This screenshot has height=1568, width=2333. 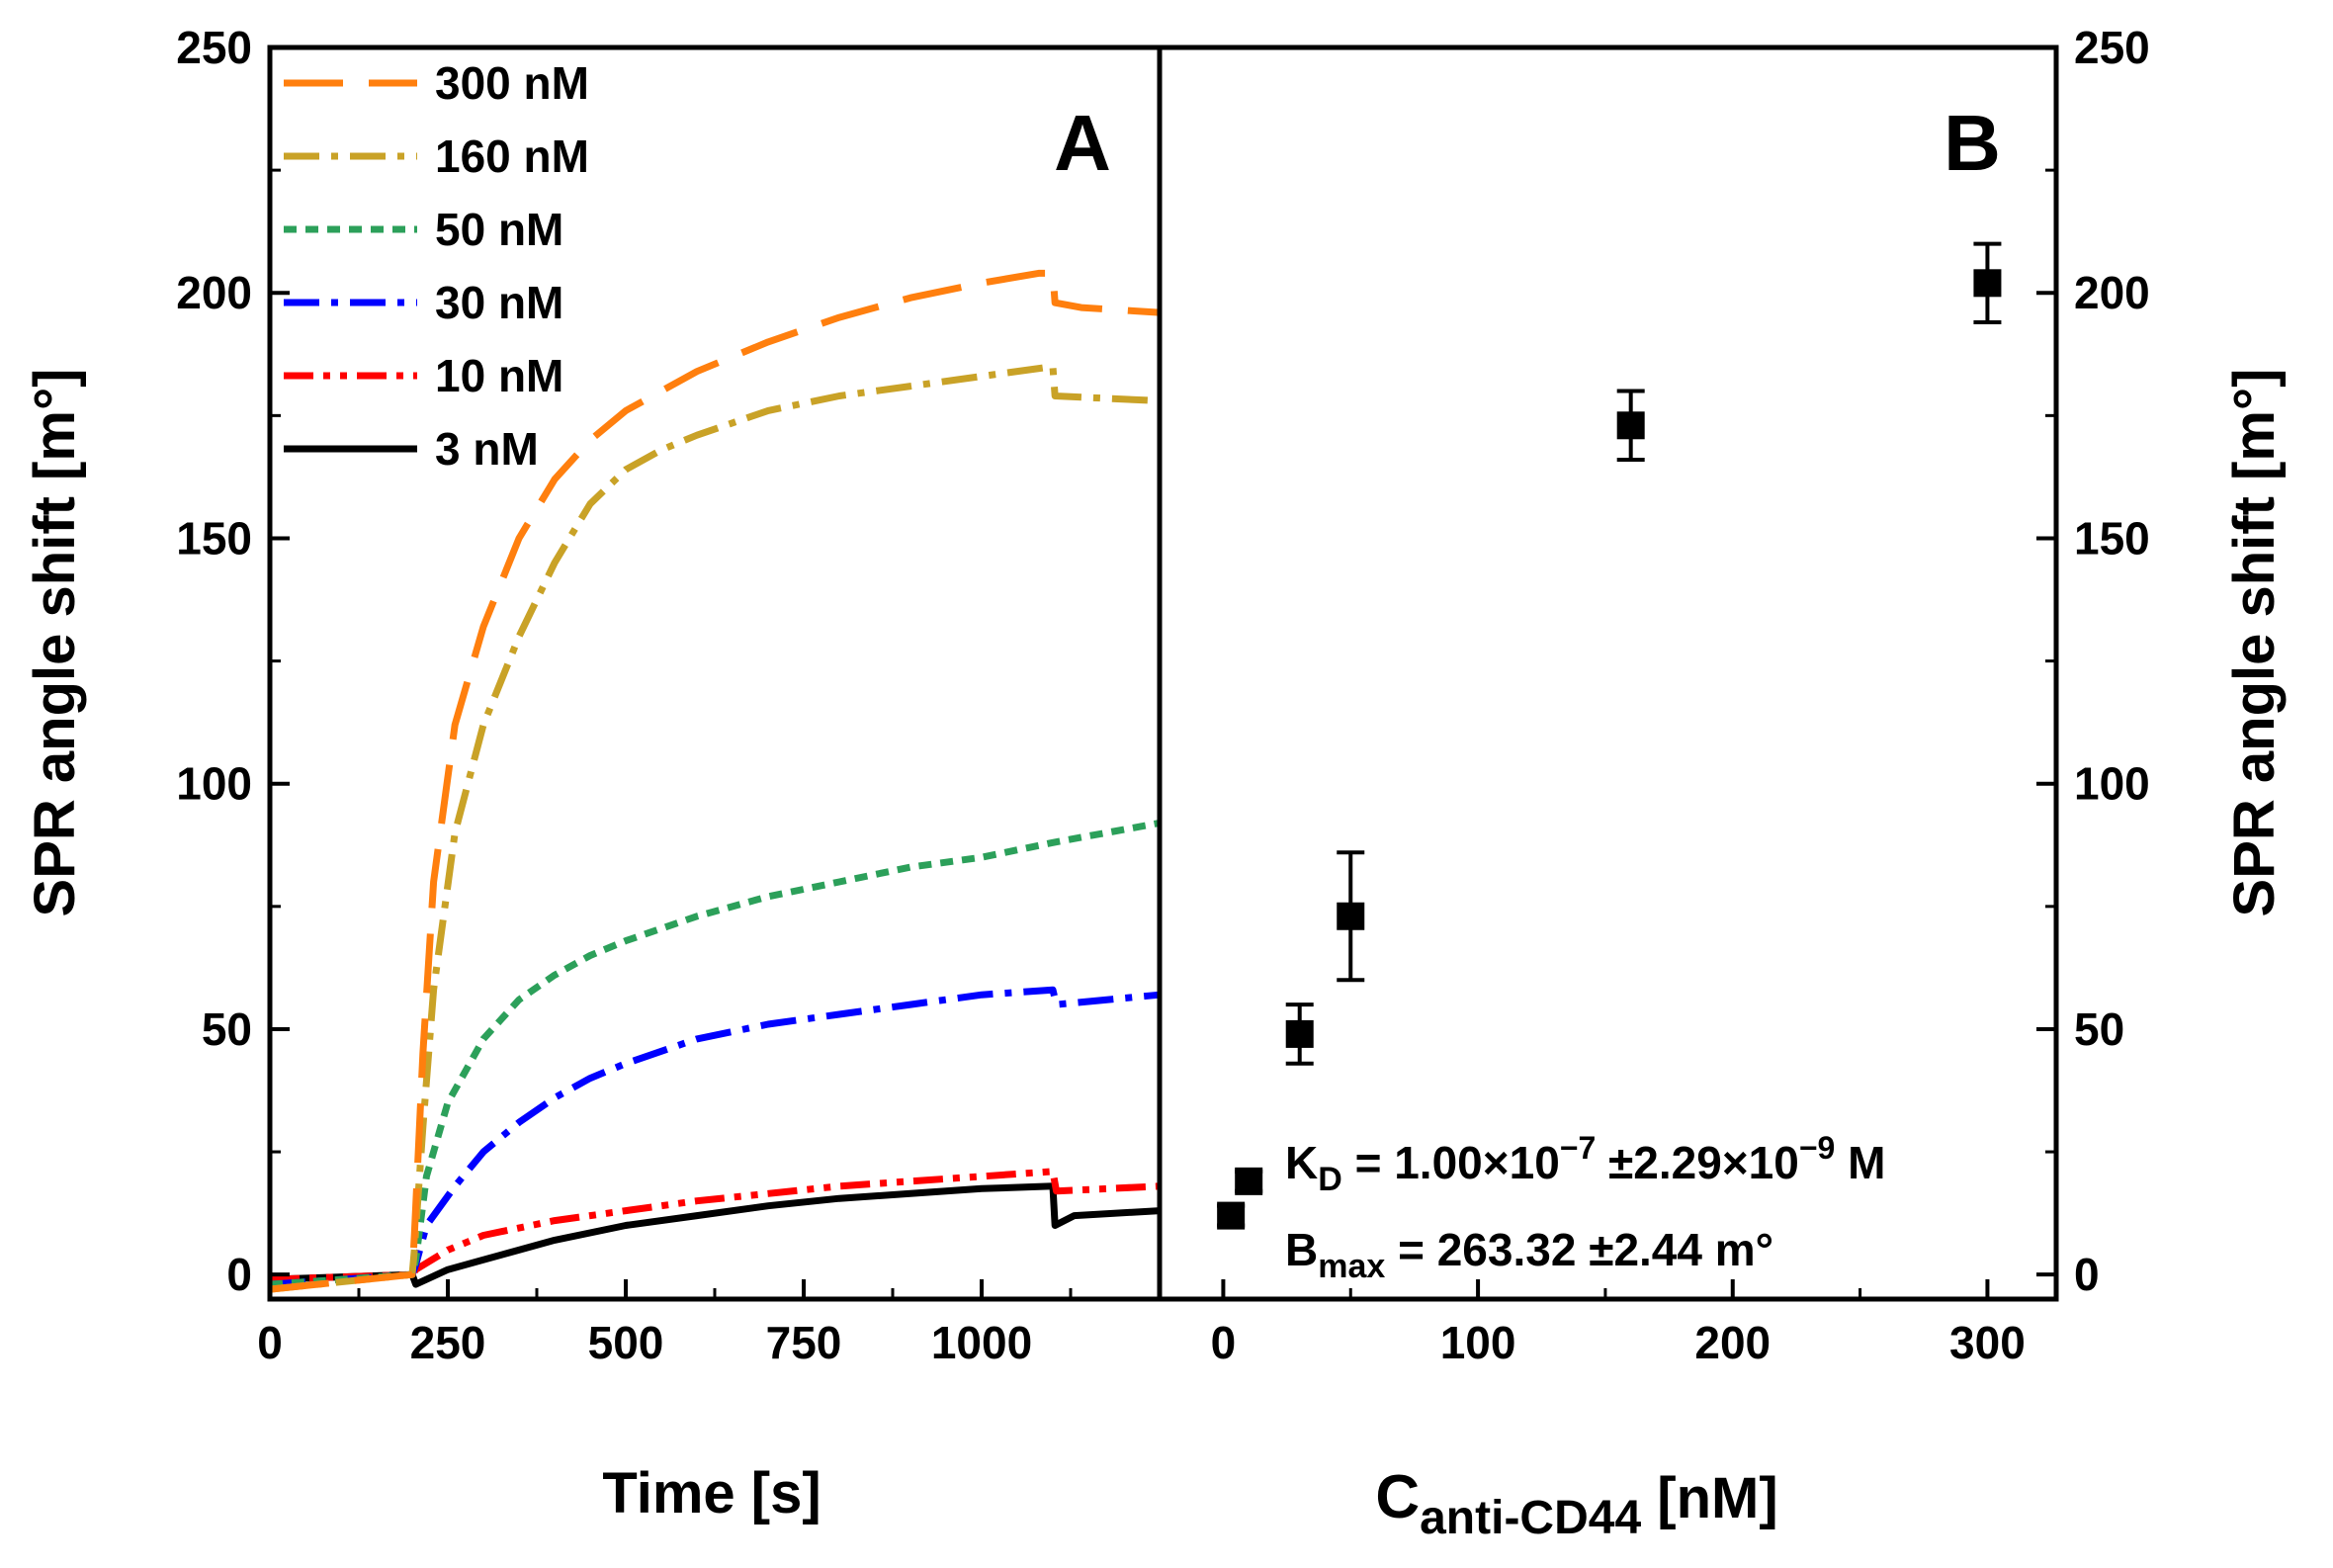 I want to click on legend-label-3-nm: 3 nM, so click(x=487, y=449).